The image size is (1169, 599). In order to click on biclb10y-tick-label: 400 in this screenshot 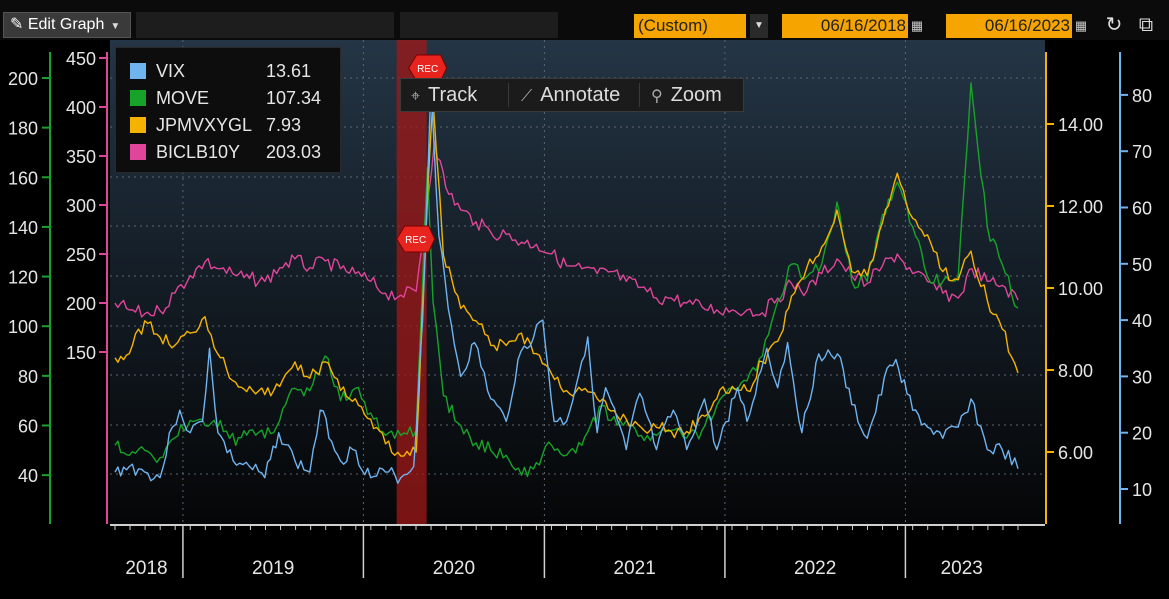, I will do `click(81, 108)`.